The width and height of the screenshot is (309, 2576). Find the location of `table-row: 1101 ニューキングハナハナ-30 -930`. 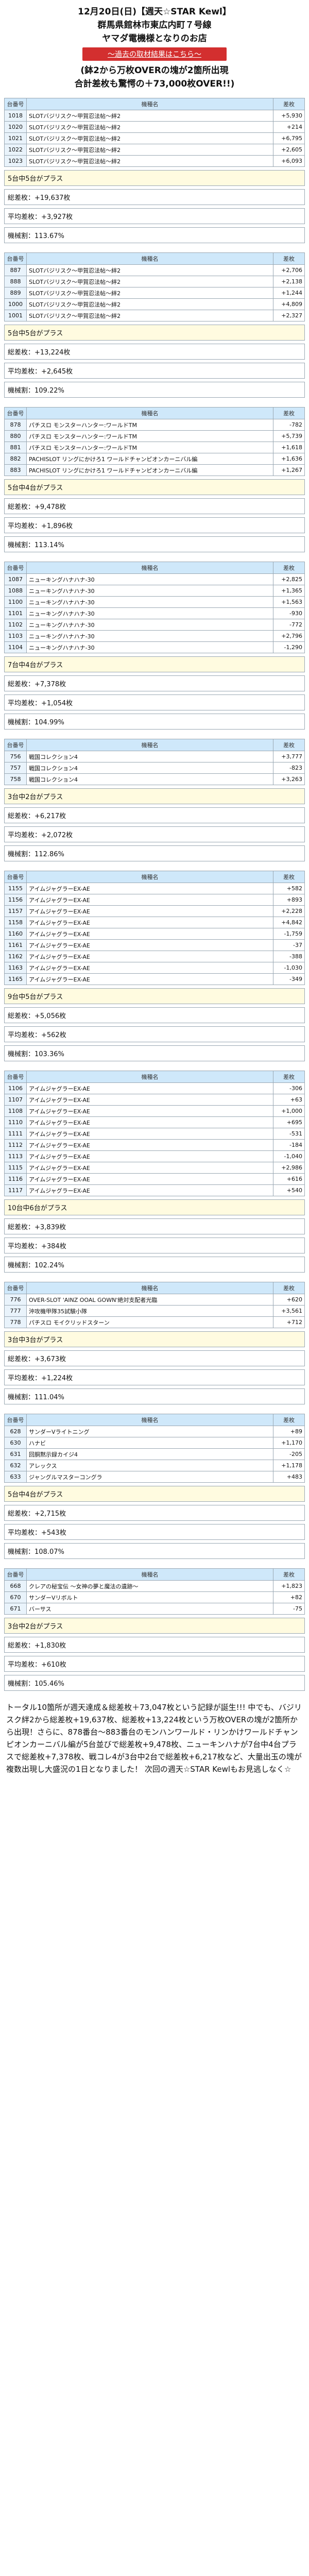

table-row: 1101 ニューキングハナハナ-30 -930 is located at coordinates (154, 613).